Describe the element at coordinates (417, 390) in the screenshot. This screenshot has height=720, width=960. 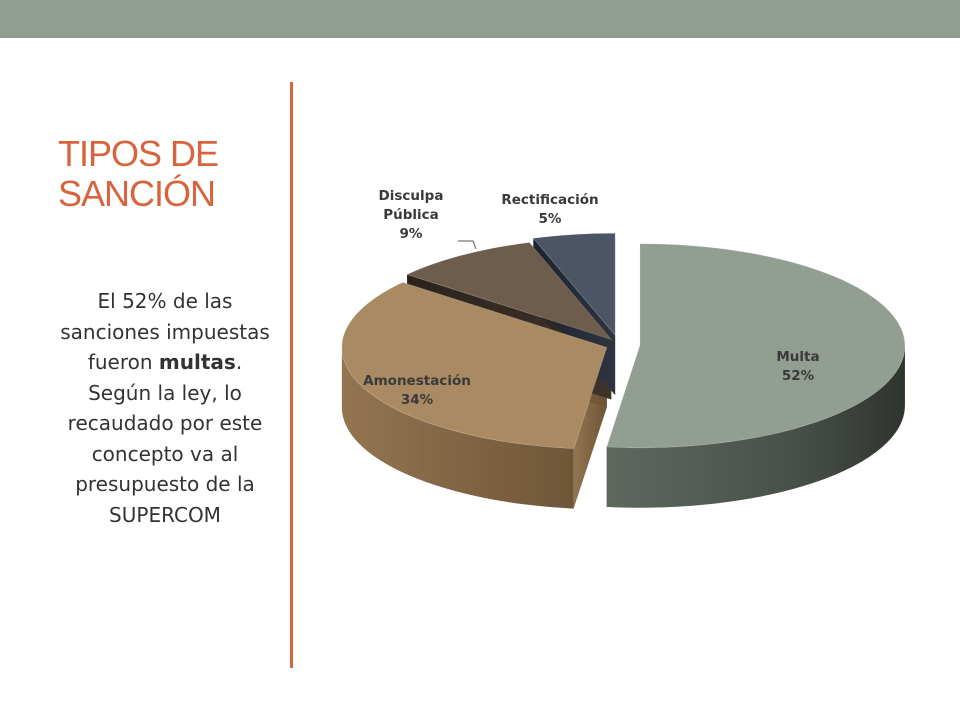
I see `slice-2-label: Amonestación 34%` at that location.